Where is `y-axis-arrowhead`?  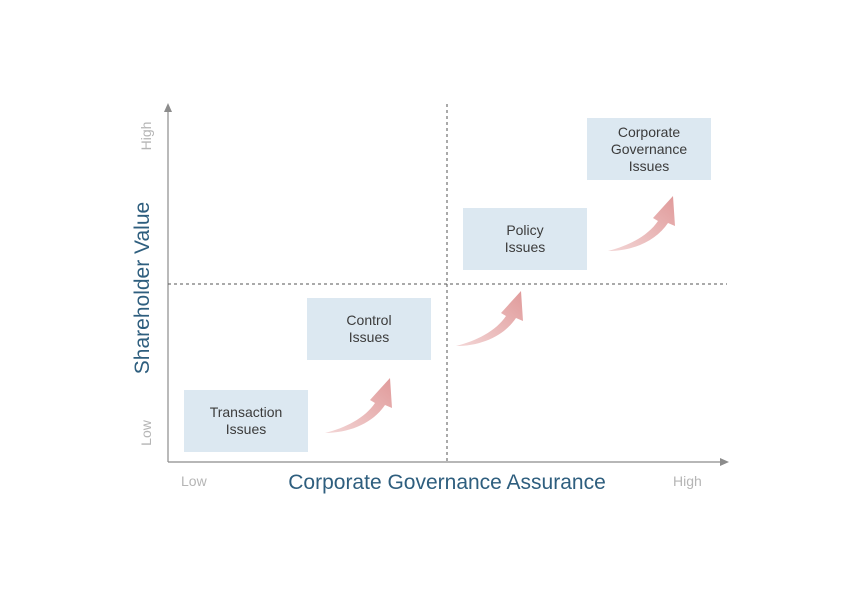 y-axis-arrowhead is located at coordinates (168, 107).